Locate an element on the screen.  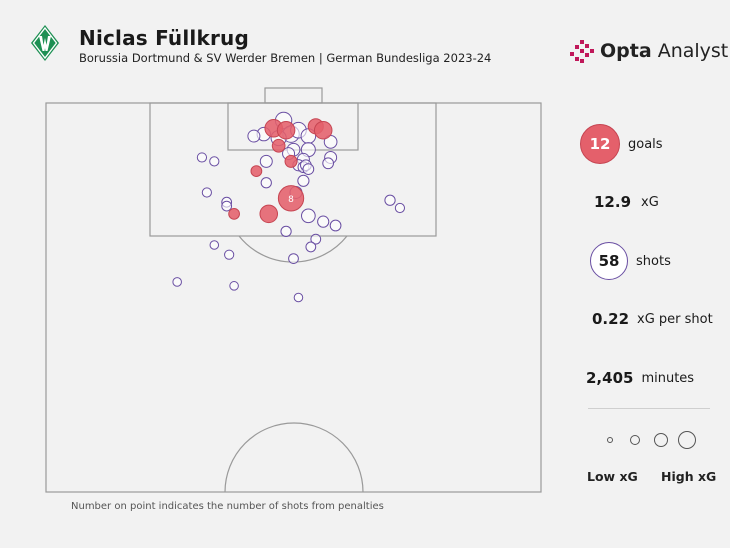
shots-value: 58 is located at coordinates (609, 261).